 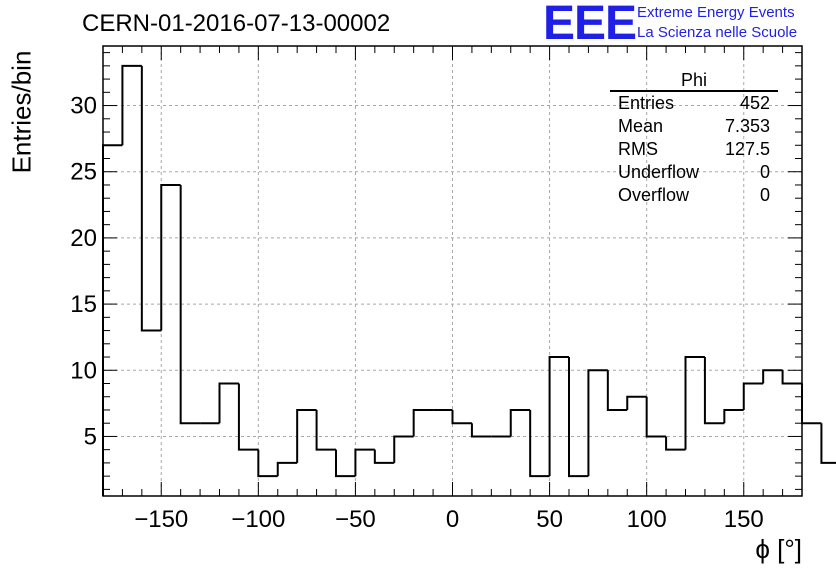 What do you see at coordinates (694, 103) in the screenshot?
I see `stats-row: Entries 452` at bounding box center [694, 103].